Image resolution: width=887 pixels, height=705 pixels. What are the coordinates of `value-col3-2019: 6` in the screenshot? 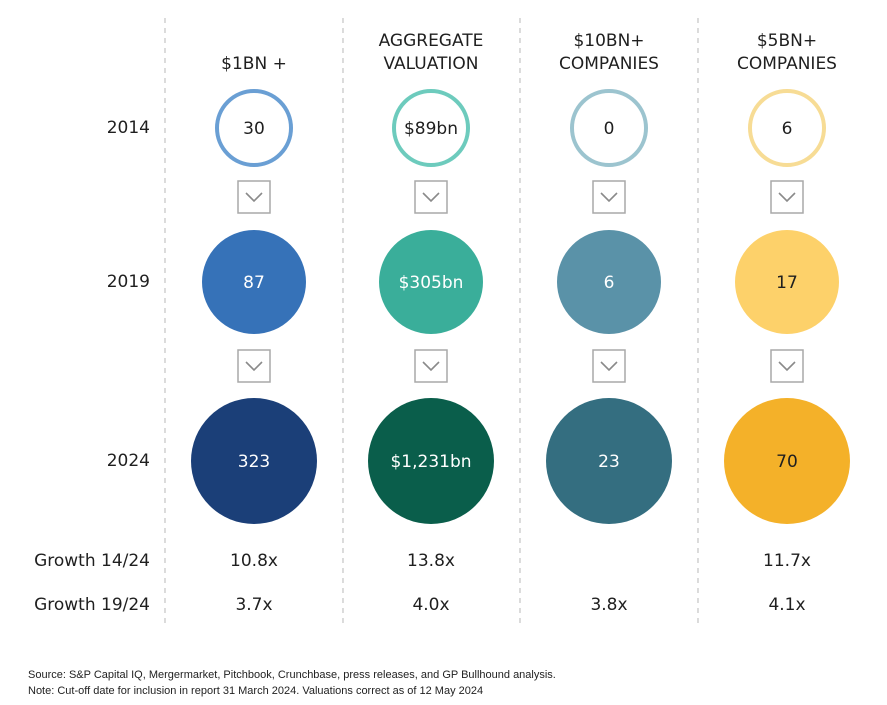 It's located at (609, 283).